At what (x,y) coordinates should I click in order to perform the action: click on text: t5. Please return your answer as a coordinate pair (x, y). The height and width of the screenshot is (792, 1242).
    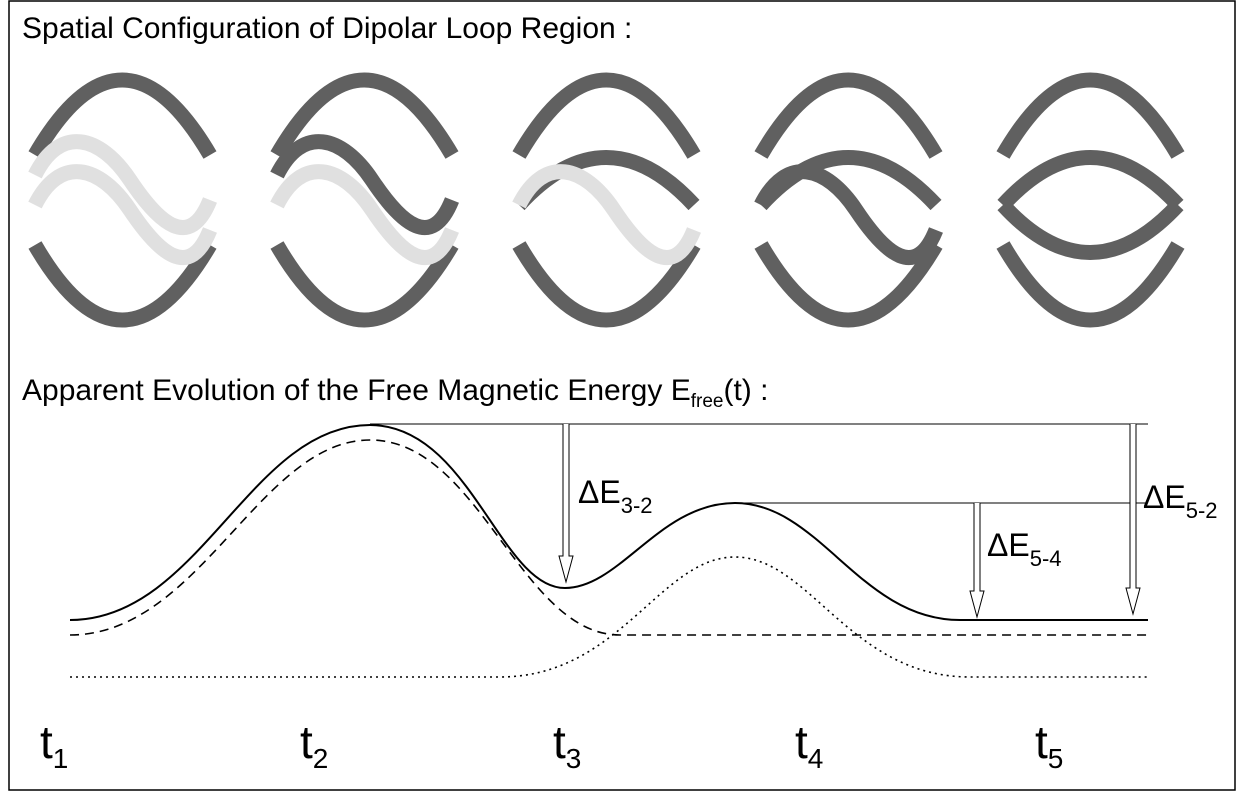
    Looking at the image, I should click on (1049, 745).